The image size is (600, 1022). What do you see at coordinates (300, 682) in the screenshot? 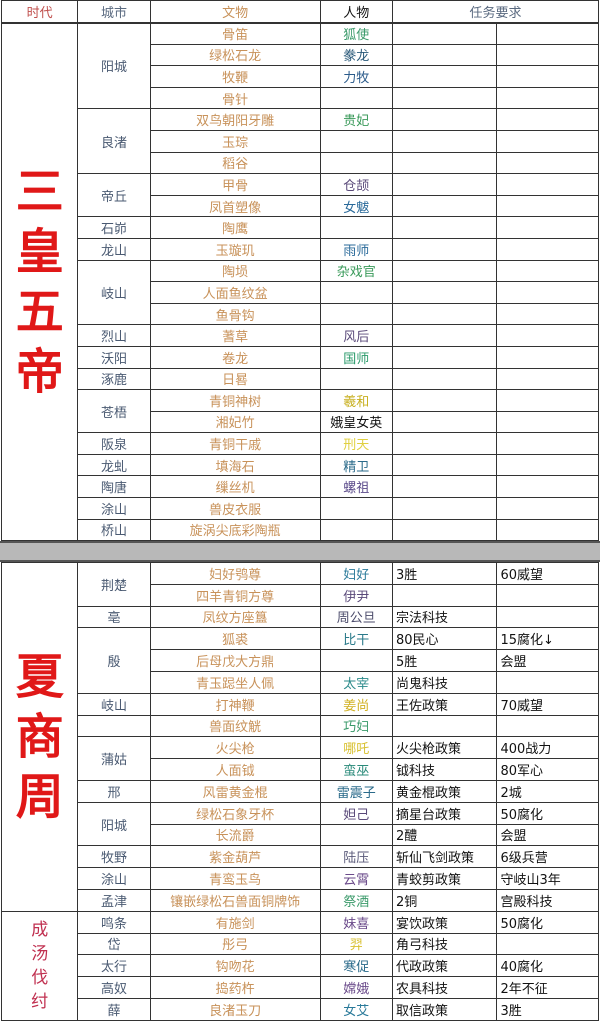
I see `table-row: 青玉跽坐人佩 太宰 尚鬼科技` at bounding box center [300, 682].